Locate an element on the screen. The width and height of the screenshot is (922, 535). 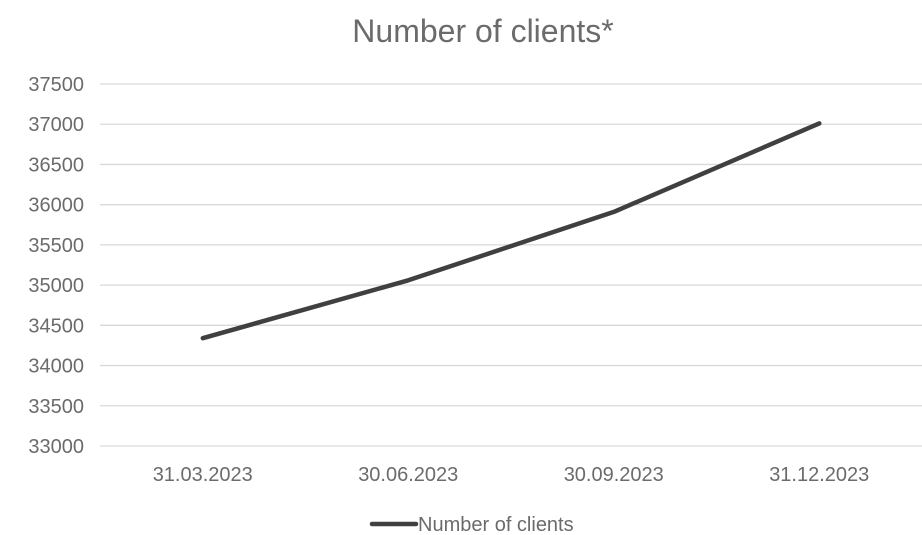
y-tick-label: 37500 is located at coordinates (56, 85).